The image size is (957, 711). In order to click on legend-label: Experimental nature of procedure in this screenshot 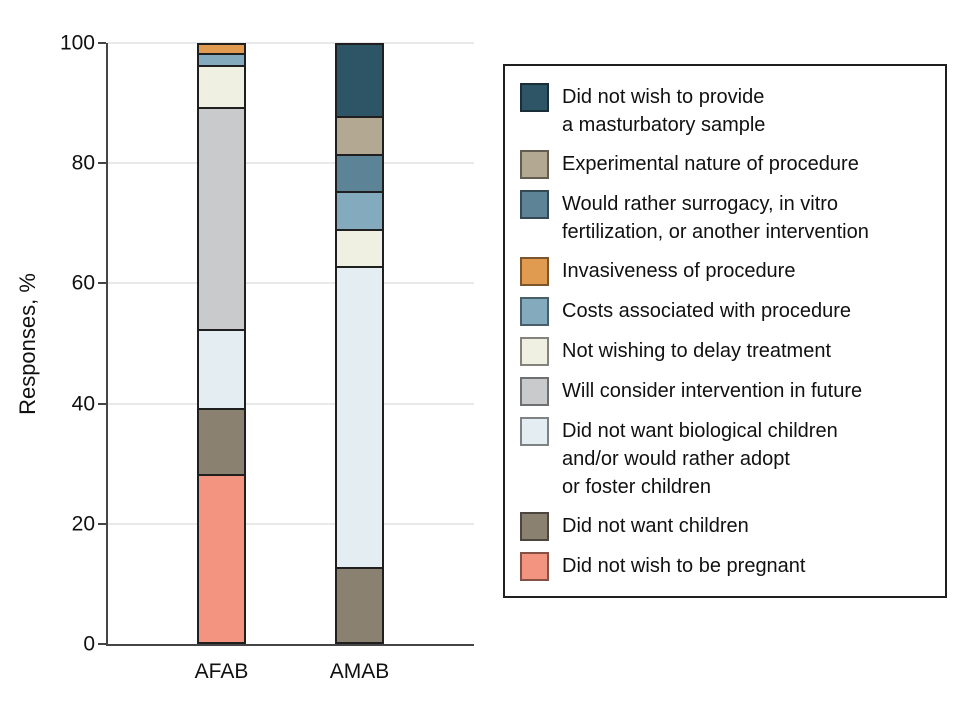, I will do `click(710, 164)`.